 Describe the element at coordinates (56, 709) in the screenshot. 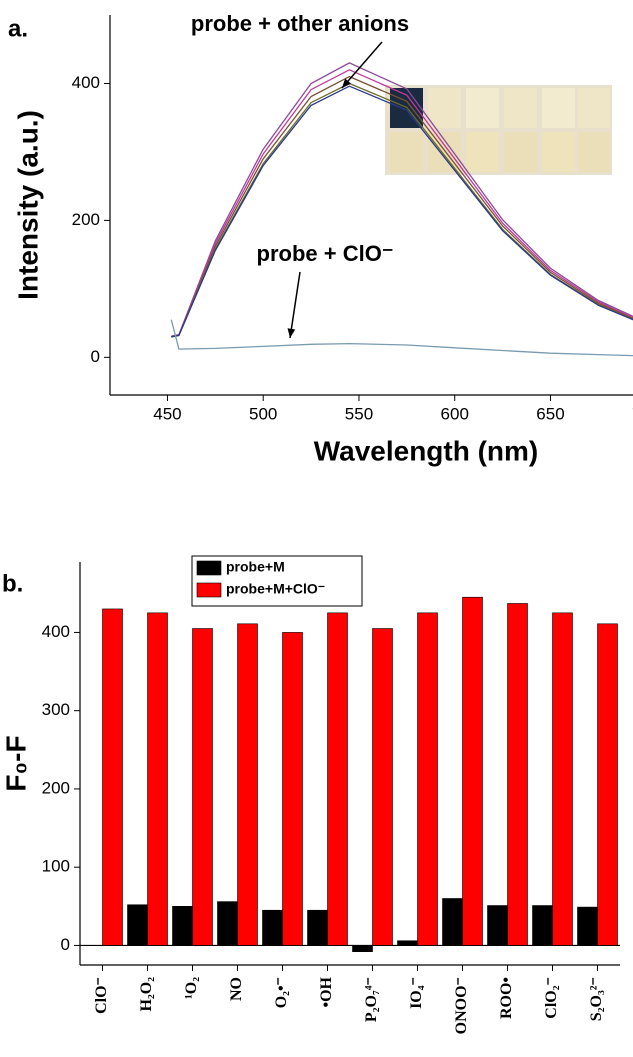

I see `y-tick-label: 300` at that location.